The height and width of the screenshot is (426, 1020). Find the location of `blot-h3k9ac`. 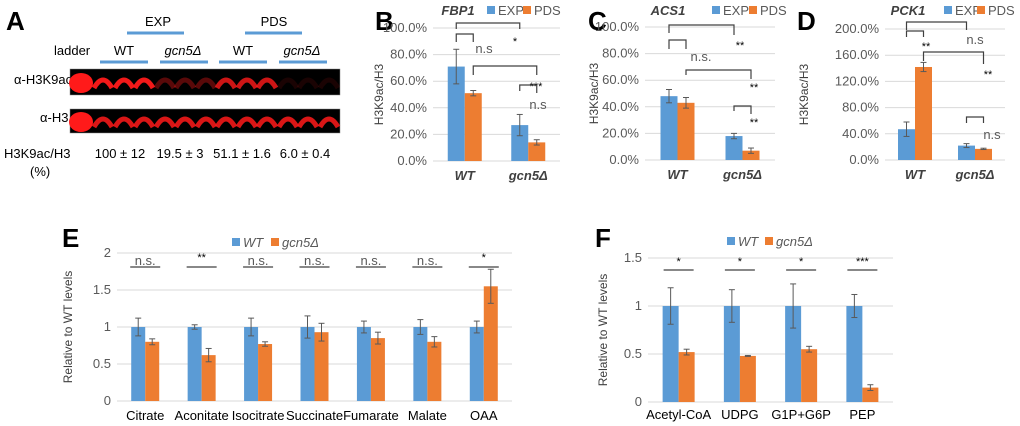

blot-h3k9ac is located at coordinates (205, 82).